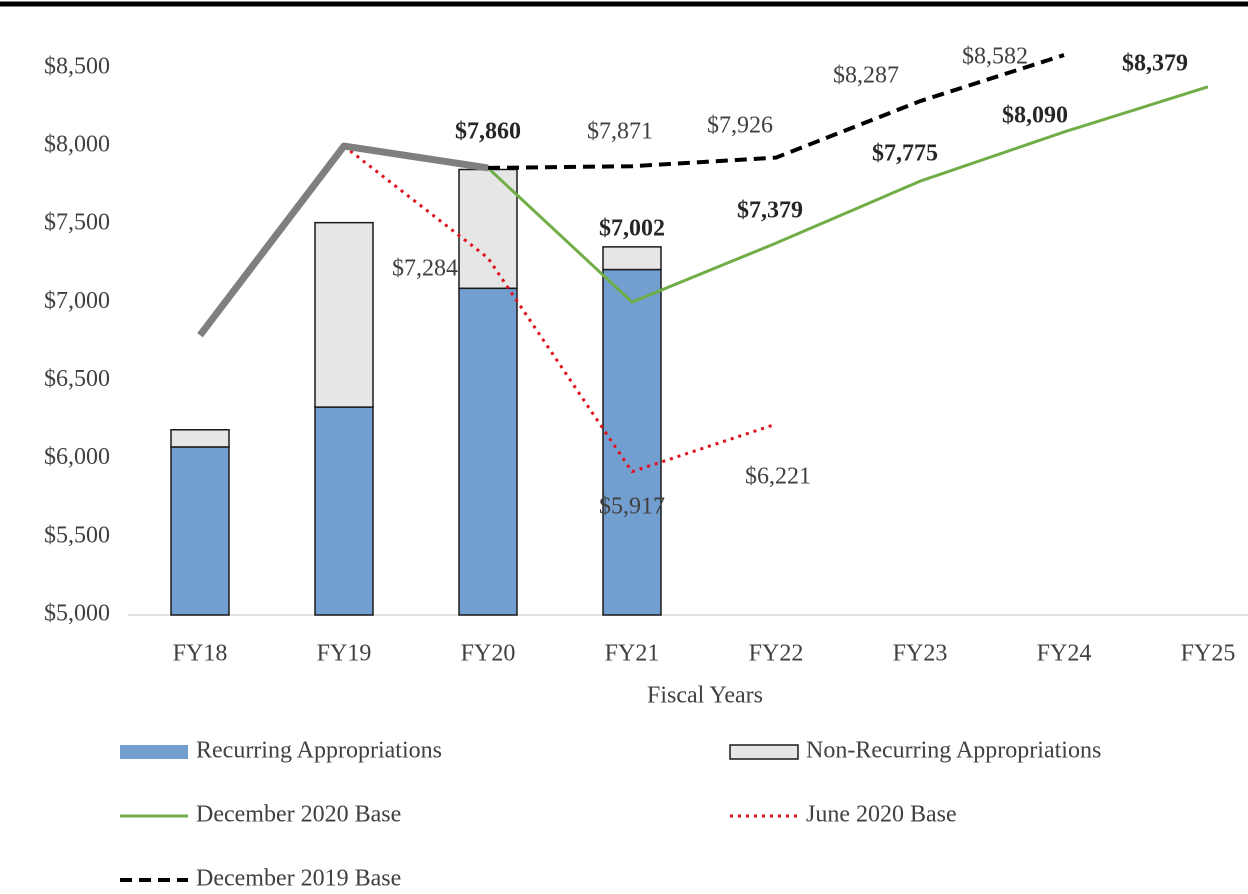 This screenshot has height=894, width=1248. I want to click on data-label: $8,582, so click(995, 57).